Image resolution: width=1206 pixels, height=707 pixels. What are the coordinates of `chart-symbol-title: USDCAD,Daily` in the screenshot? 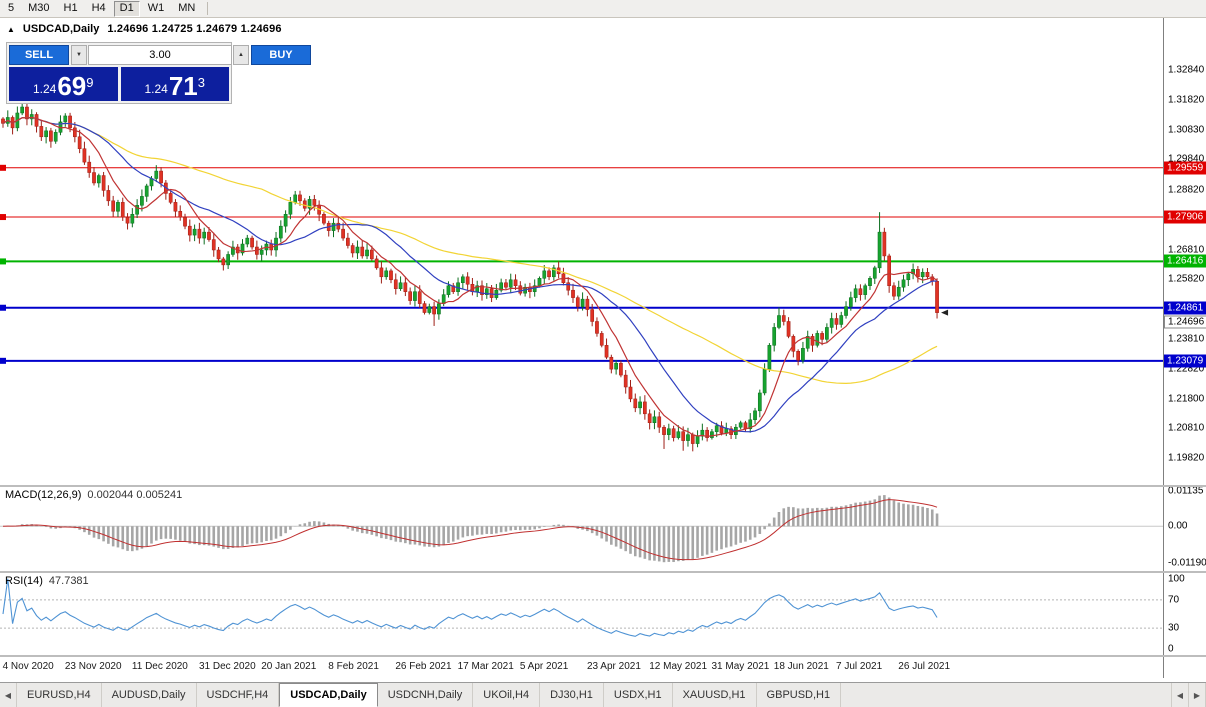 It's located at (61, 29).